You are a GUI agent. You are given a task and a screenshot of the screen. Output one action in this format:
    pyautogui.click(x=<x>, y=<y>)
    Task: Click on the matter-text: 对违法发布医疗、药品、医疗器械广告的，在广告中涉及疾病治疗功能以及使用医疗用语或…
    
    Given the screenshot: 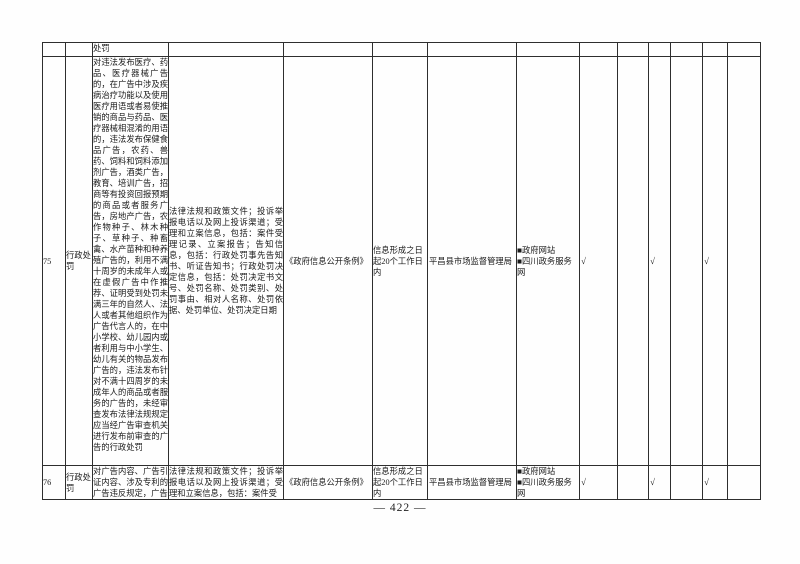 What is the action you would take?
    pyautogui.click(x=130, y=255)
    